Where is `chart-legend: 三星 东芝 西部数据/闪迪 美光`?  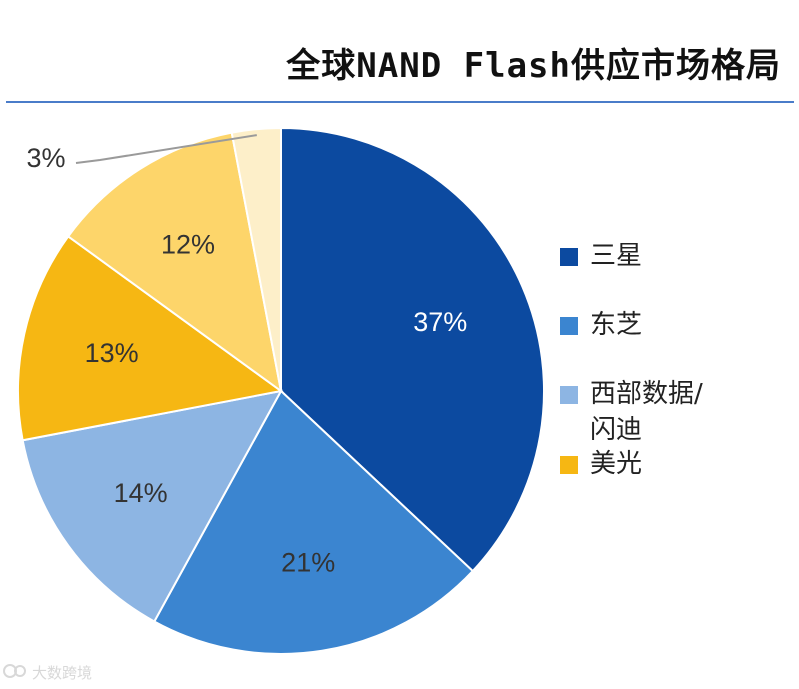
chart-legend: 三星 东芝 西部数据/闪迪 美光 is located at coordinates (660, 376).